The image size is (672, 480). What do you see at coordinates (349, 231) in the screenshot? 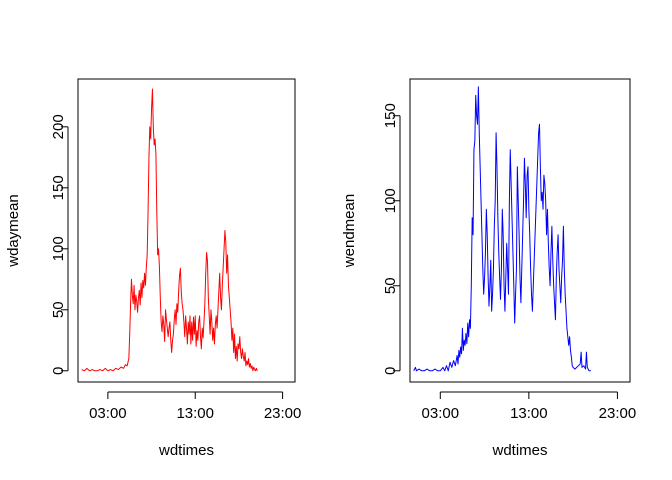
I see `y-axis-title: wendmean` at bounding box center [349, 231].